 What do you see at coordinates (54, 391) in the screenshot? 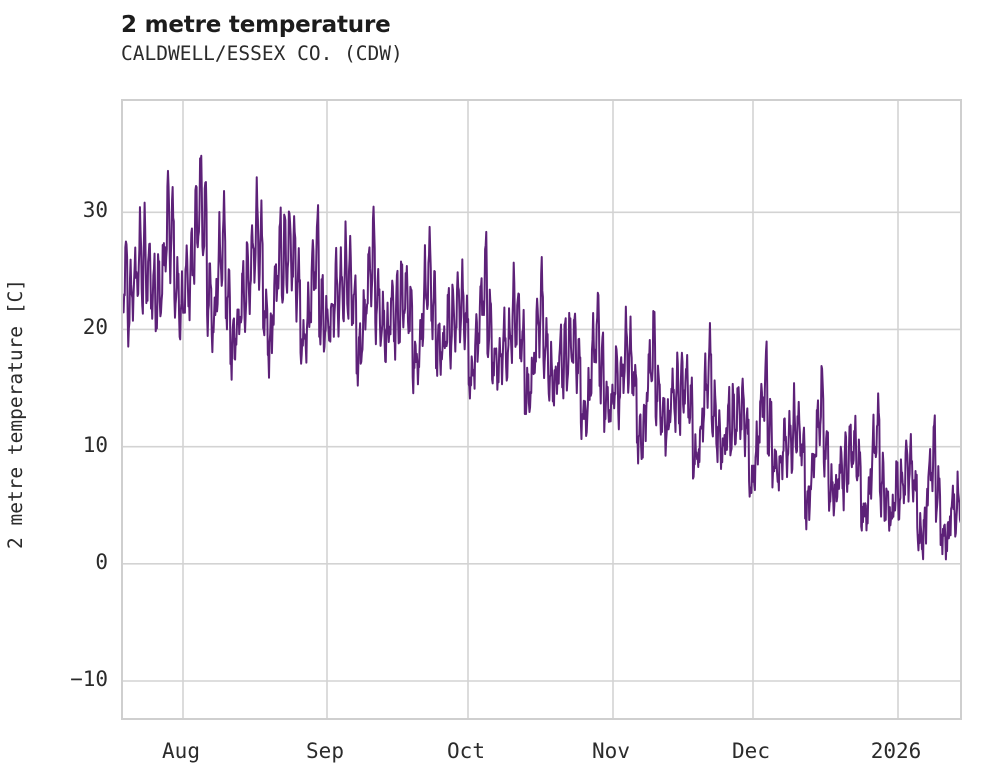
I see `y-axis-tick-labels: −10 0 10 20 30` at bounding box center [54, 391].